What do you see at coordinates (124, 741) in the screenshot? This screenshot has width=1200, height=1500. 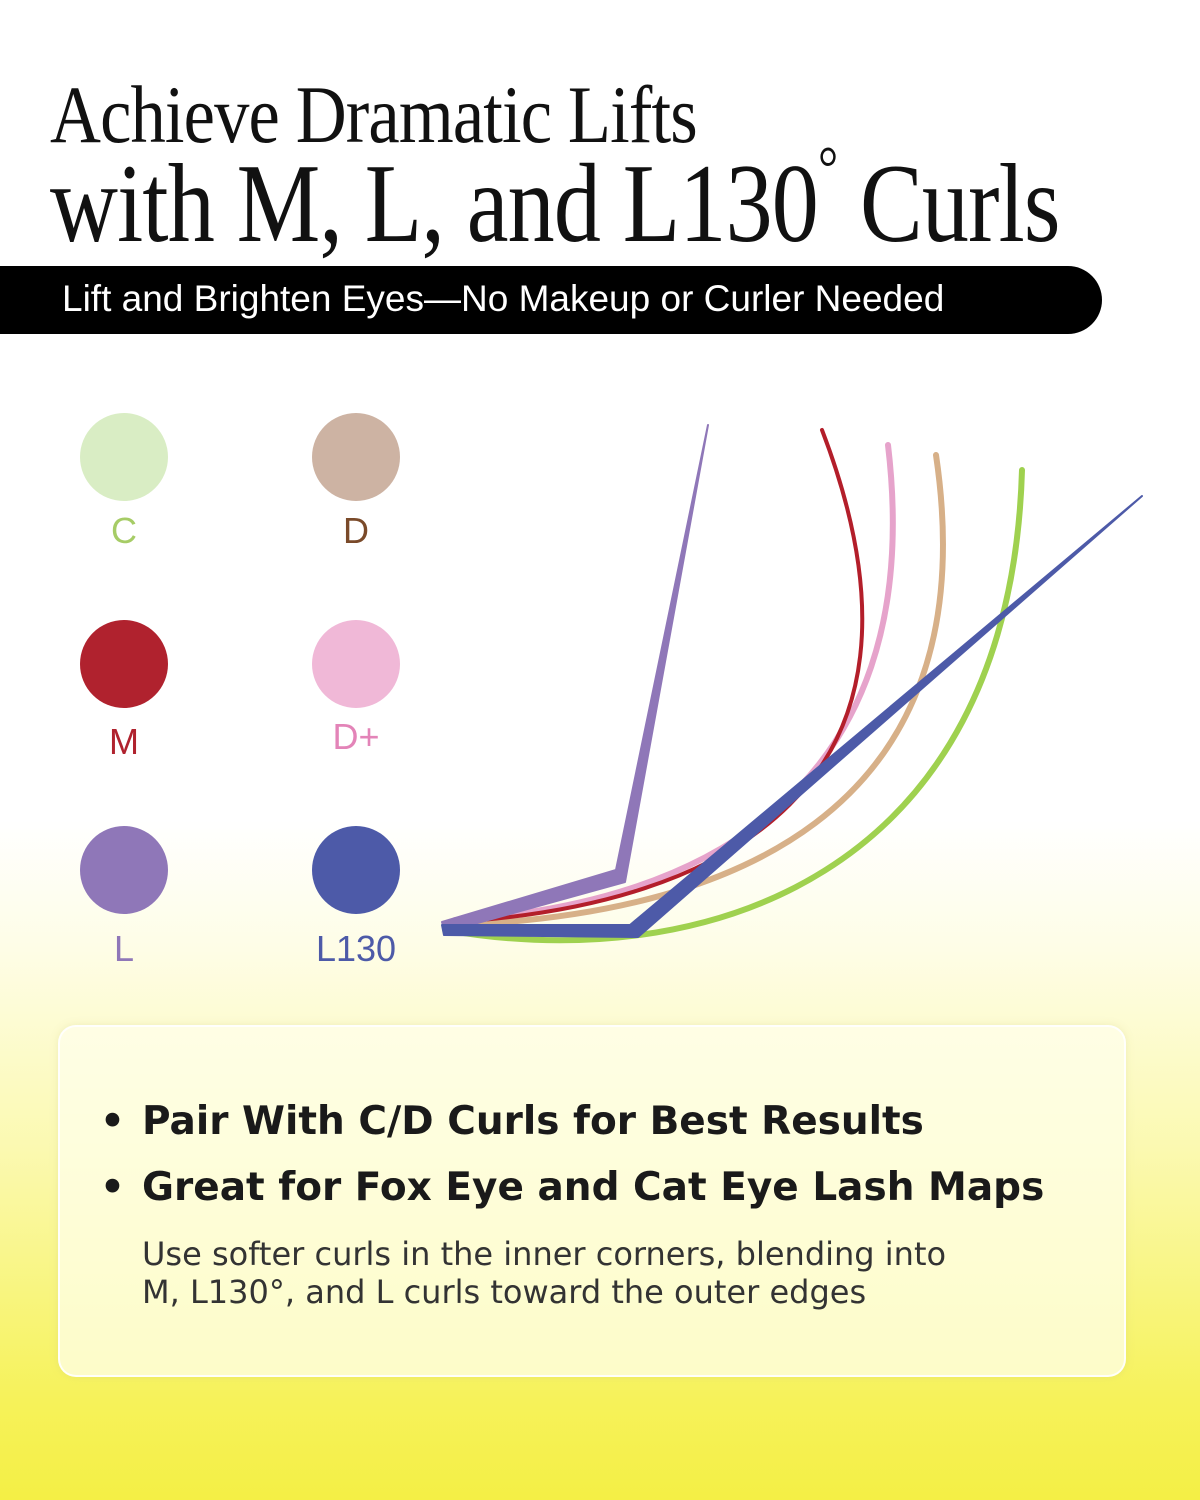 I see `label-m: M` at bounding box center [124, 741].